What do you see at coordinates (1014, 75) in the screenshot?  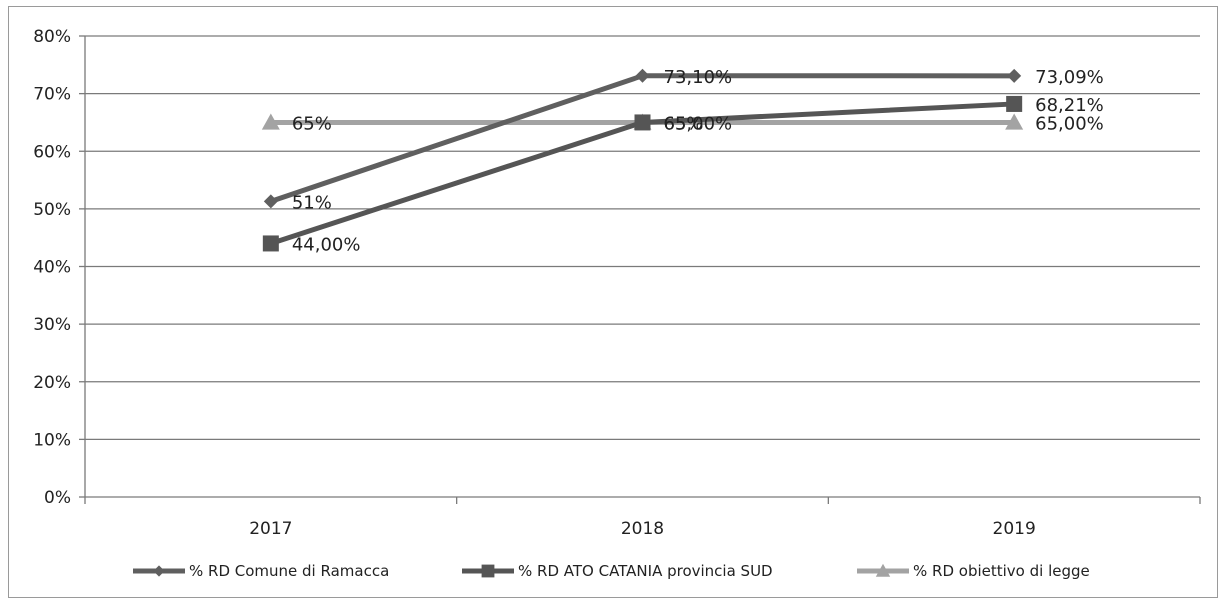 I see `data-point-diamond-2019` at bounding box center [1014, 75].